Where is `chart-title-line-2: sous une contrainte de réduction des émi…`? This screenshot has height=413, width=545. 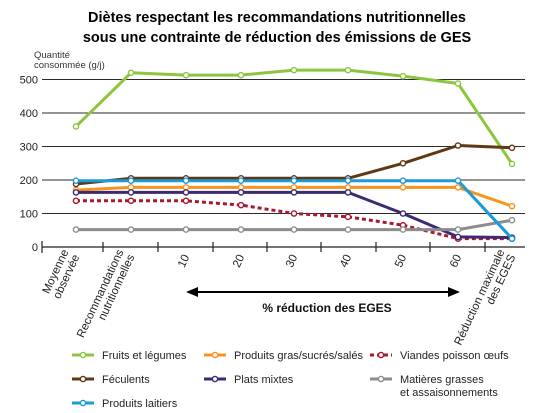
chart-title-line-2: sous une contrainte de réduction des émi… is located at coordinates (277, 38).